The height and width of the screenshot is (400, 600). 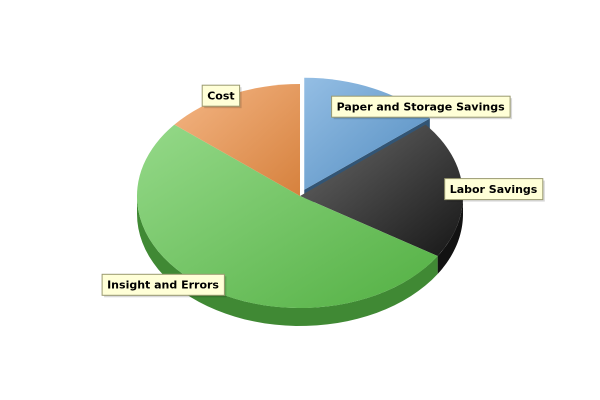 I want to click on slice-label-paper-and-storage-savings: Paper and Storage Savings, so click(x=422, y=107).